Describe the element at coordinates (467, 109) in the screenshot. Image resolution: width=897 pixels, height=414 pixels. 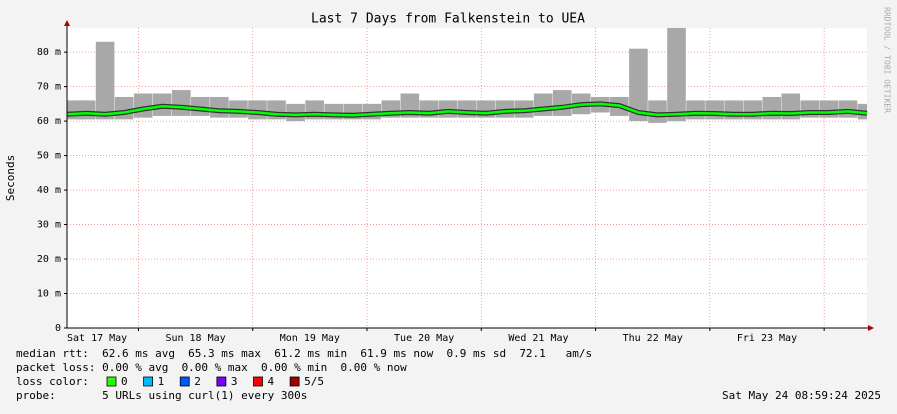
I see `median-line` at that location.